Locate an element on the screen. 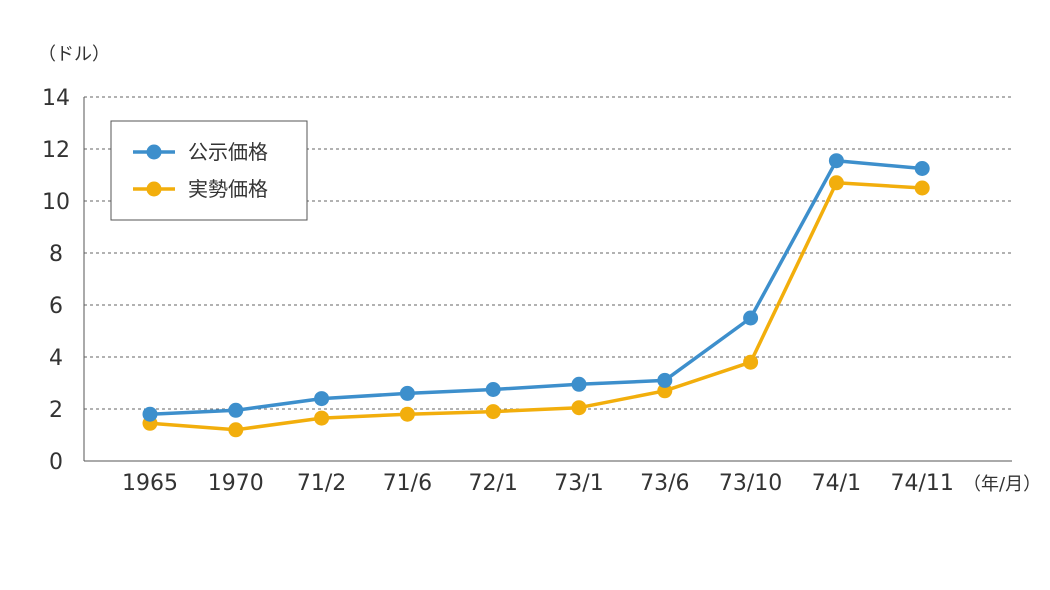 This screenshot has width=1050, height=590. x-tick-label: 73/6 is located at coordinates (664, 483).